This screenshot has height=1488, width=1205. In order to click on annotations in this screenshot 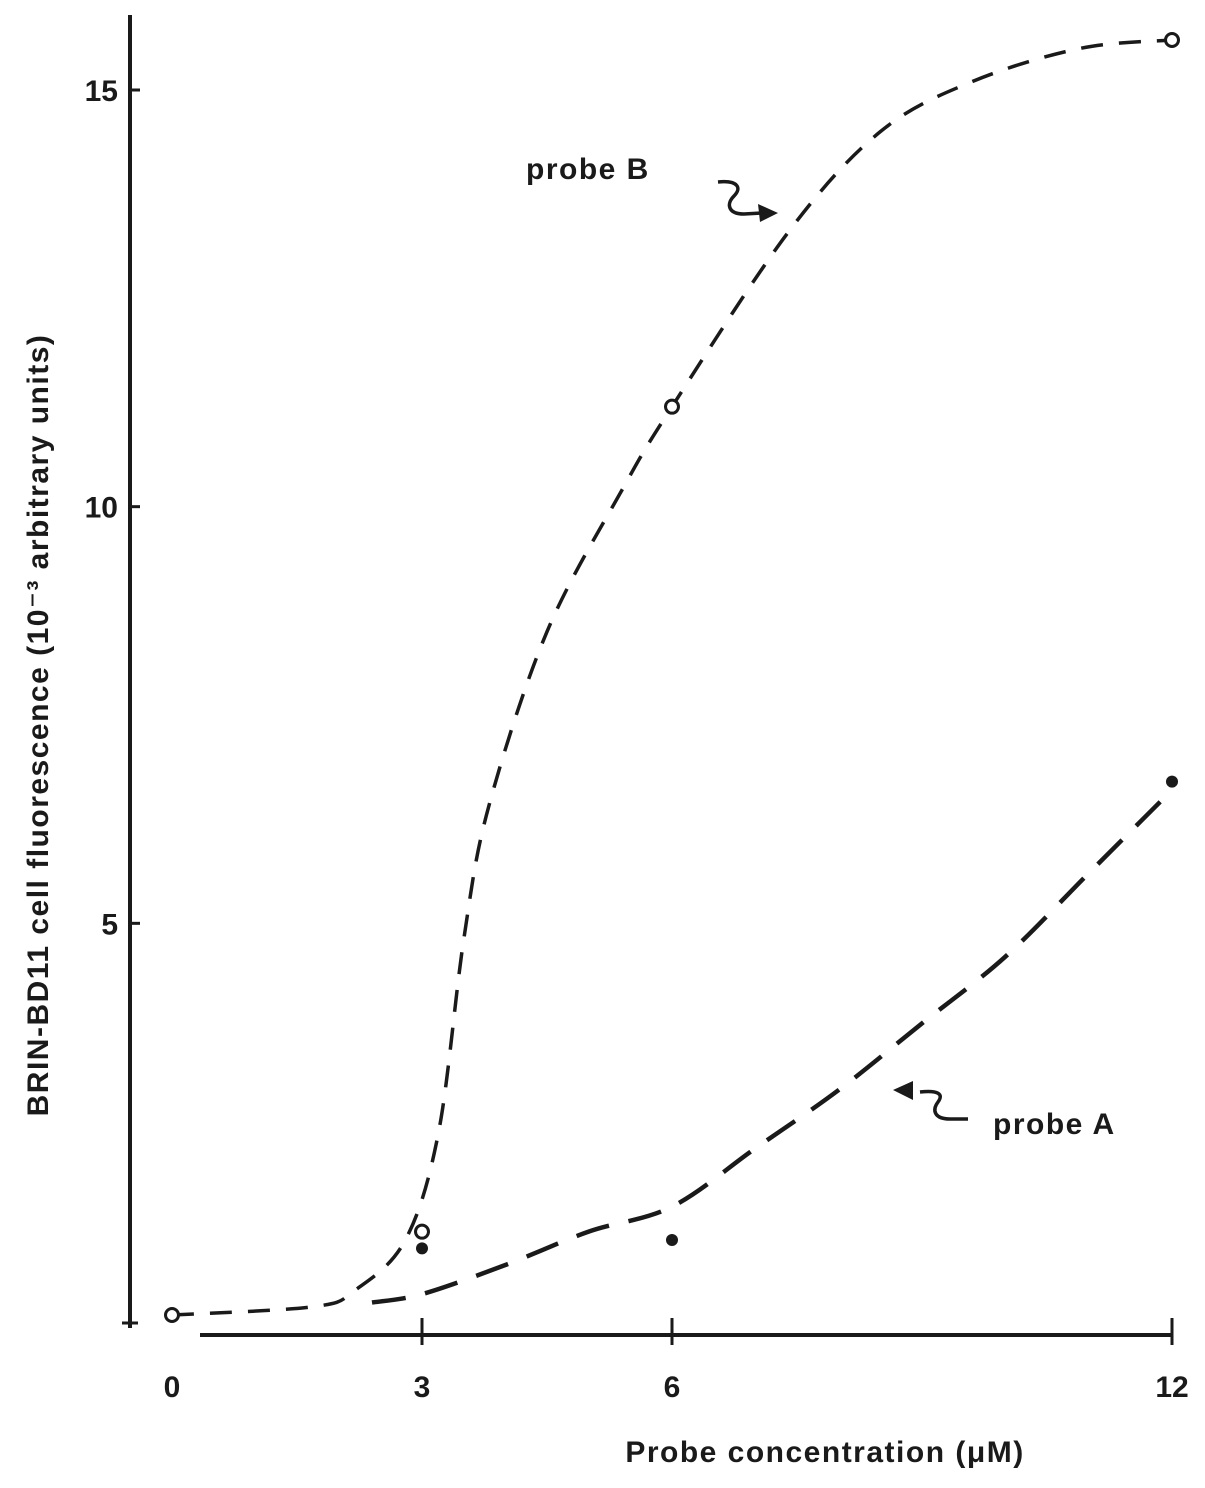, I will do `click(842, 650)`.